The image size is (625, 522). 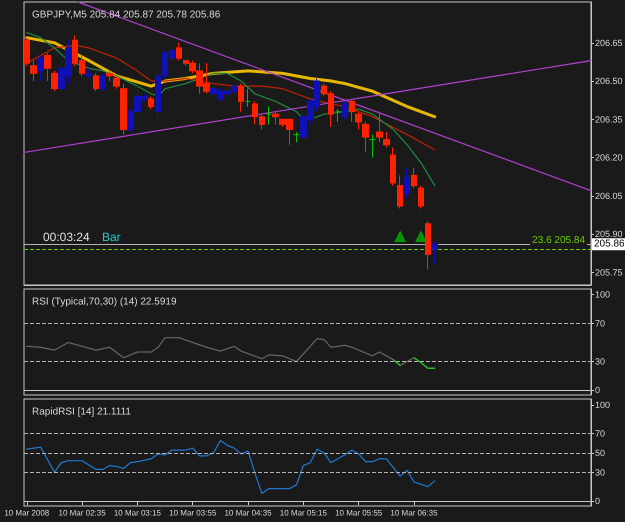 I want to click on x-tick-label: 10 Mar 03:15, so click(x=138, y=513).